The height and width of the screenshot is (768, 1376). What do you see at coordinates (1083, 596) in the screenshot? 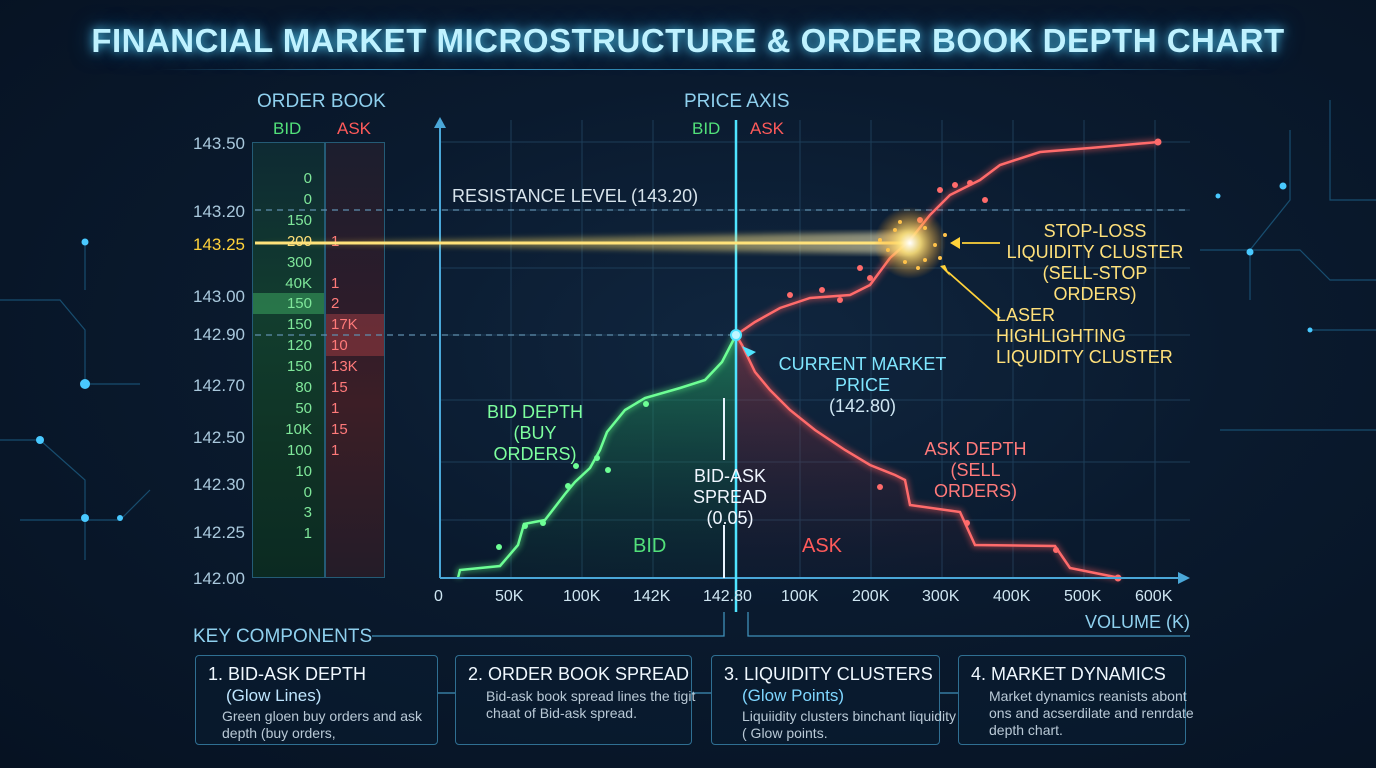
I see `x-tick-500k: 500K` at bounding box center [1083, 596].